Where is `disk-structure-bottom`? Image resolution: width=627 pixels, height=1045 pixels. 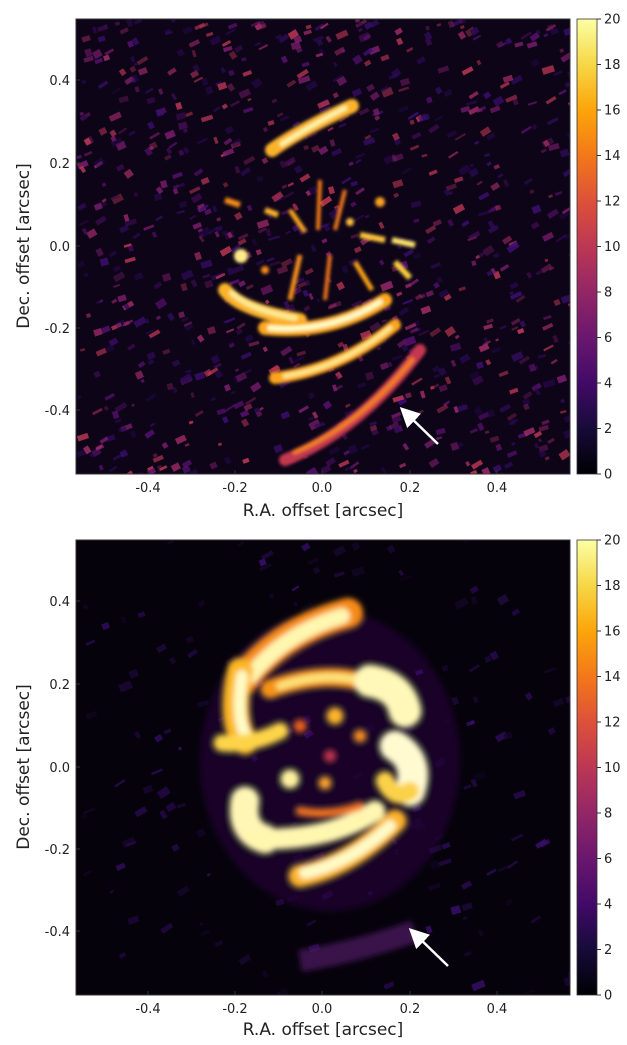
disk-structure-bottom is located at coordinates (330, 785).